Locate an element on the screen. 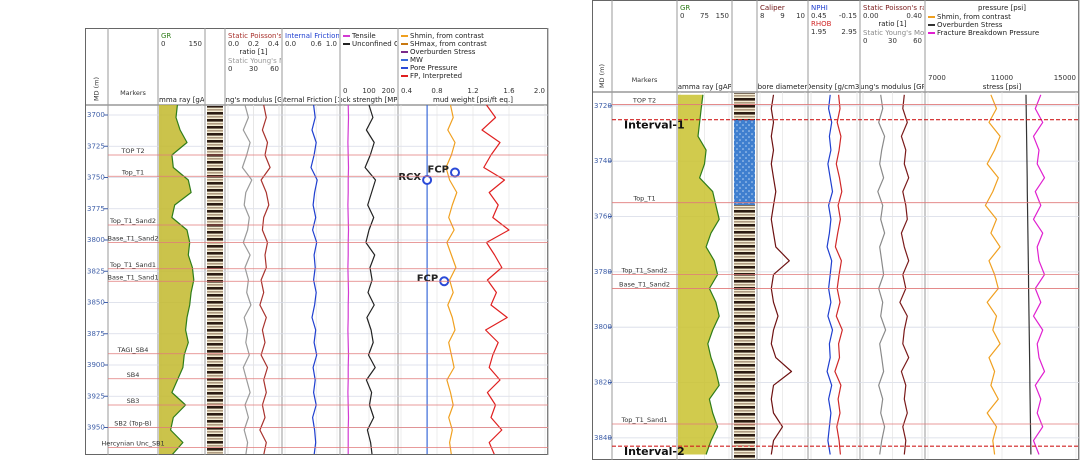 This screenshot has width=1080, height=460. marker-label: SB3 is located at coordinates (133, 401).